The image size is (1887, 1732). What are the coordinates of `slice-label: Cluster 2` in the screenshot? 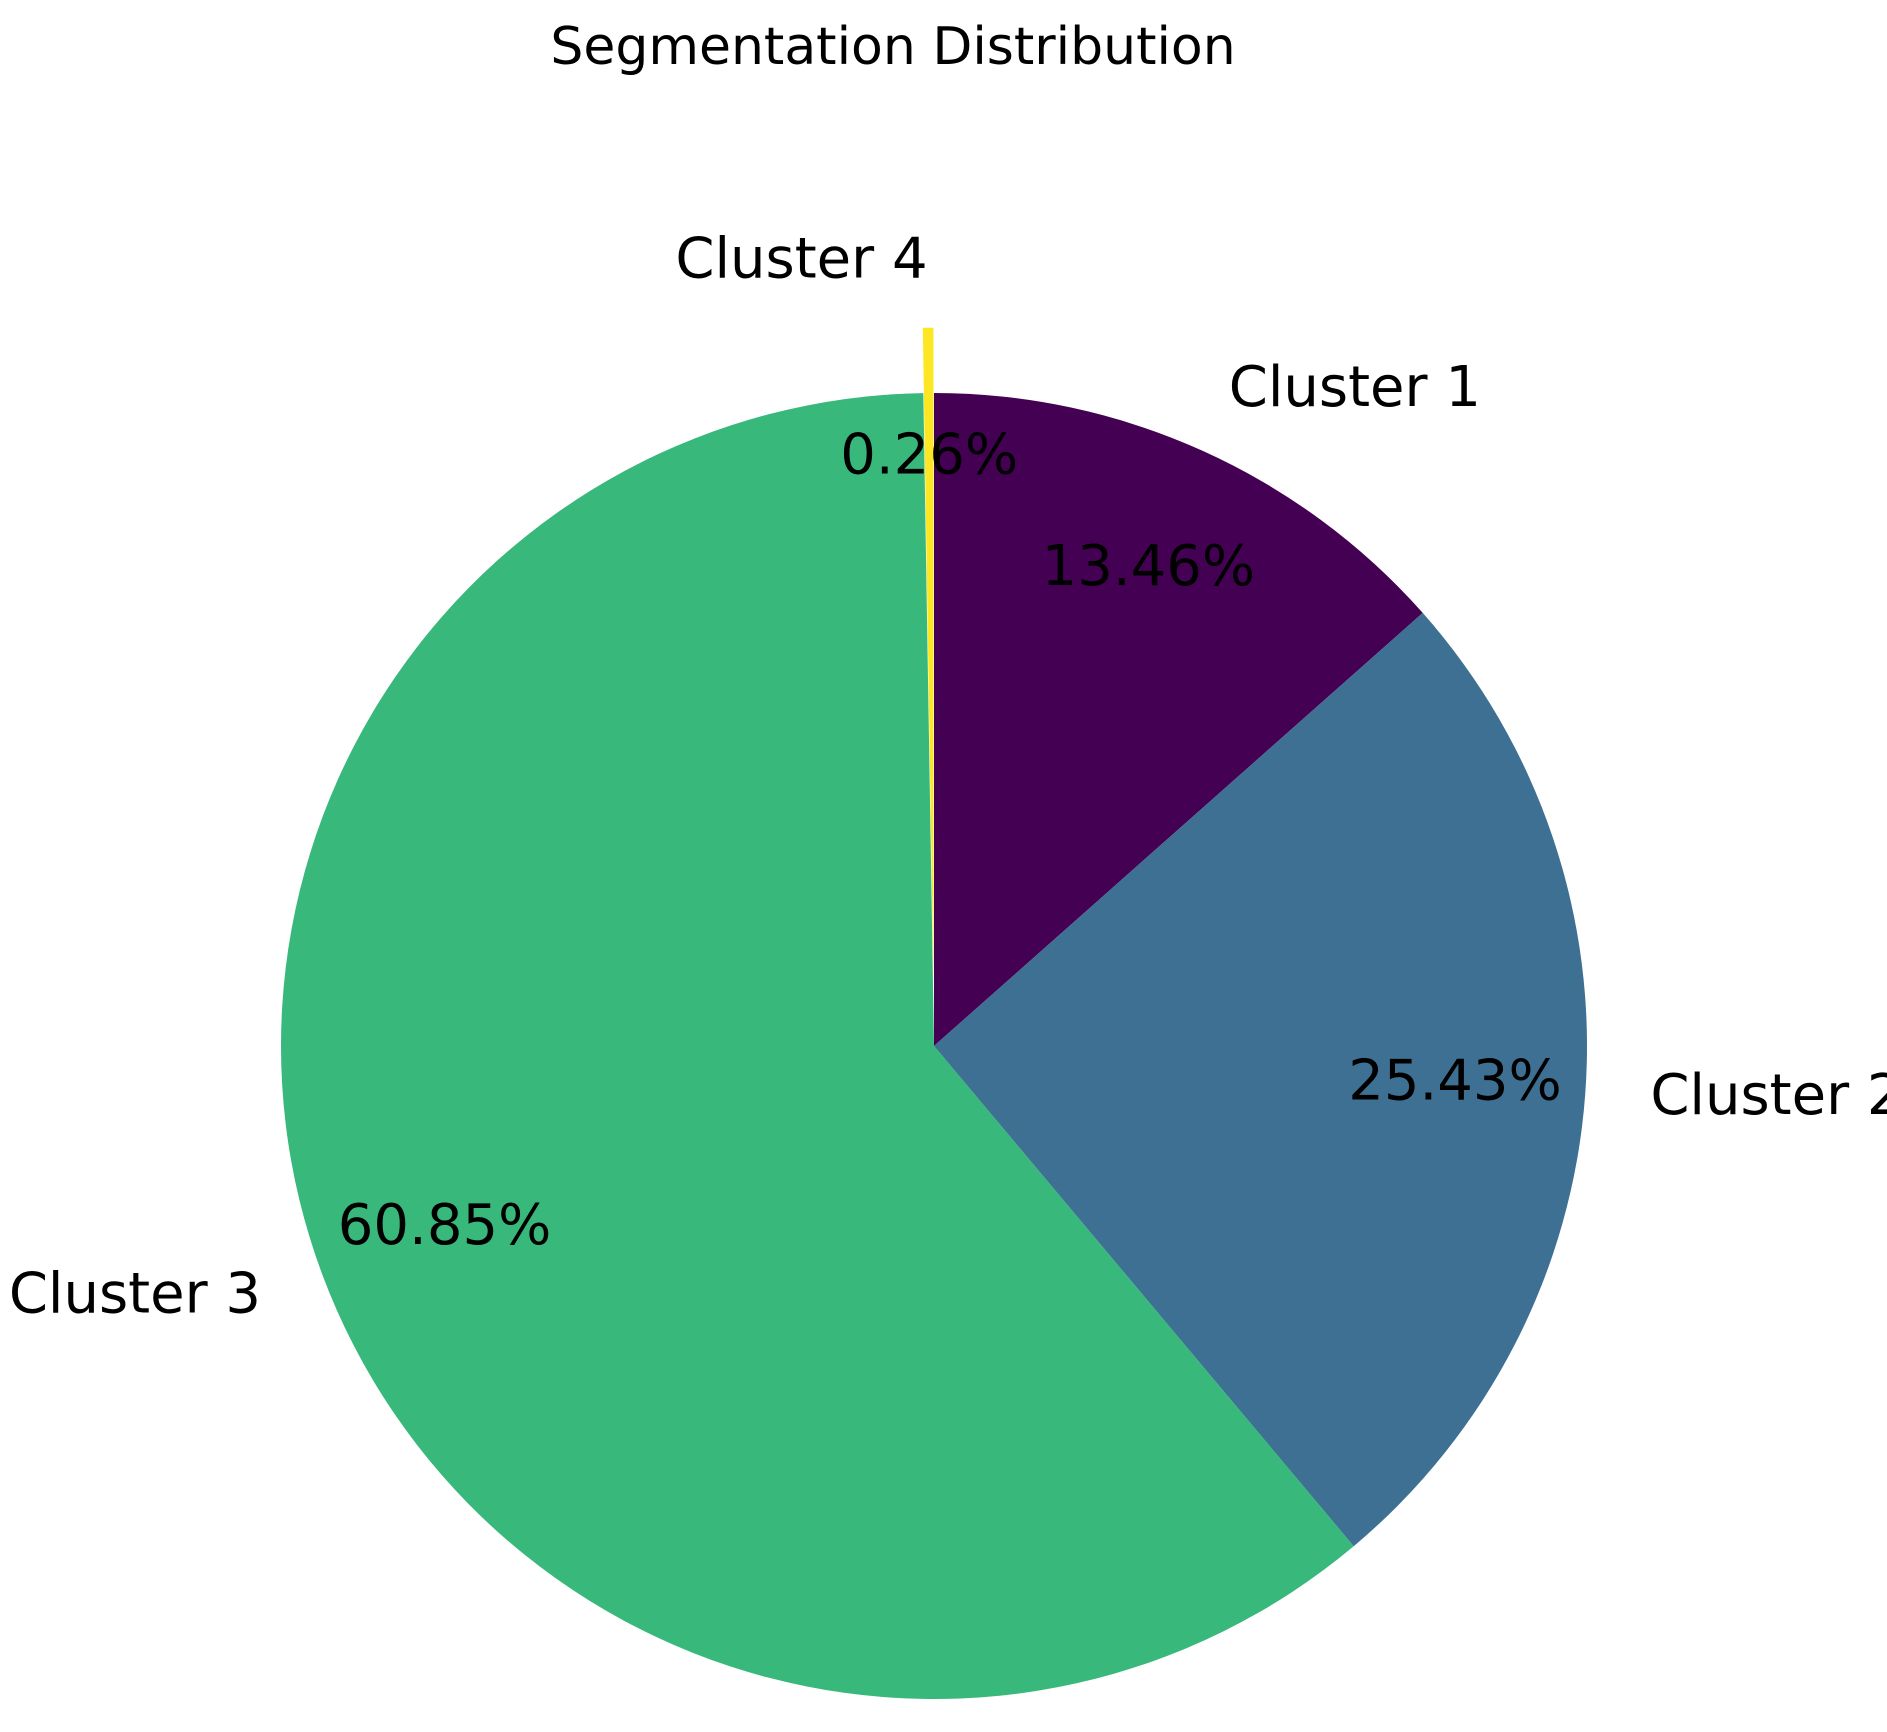 It's located at (1768, 1095).